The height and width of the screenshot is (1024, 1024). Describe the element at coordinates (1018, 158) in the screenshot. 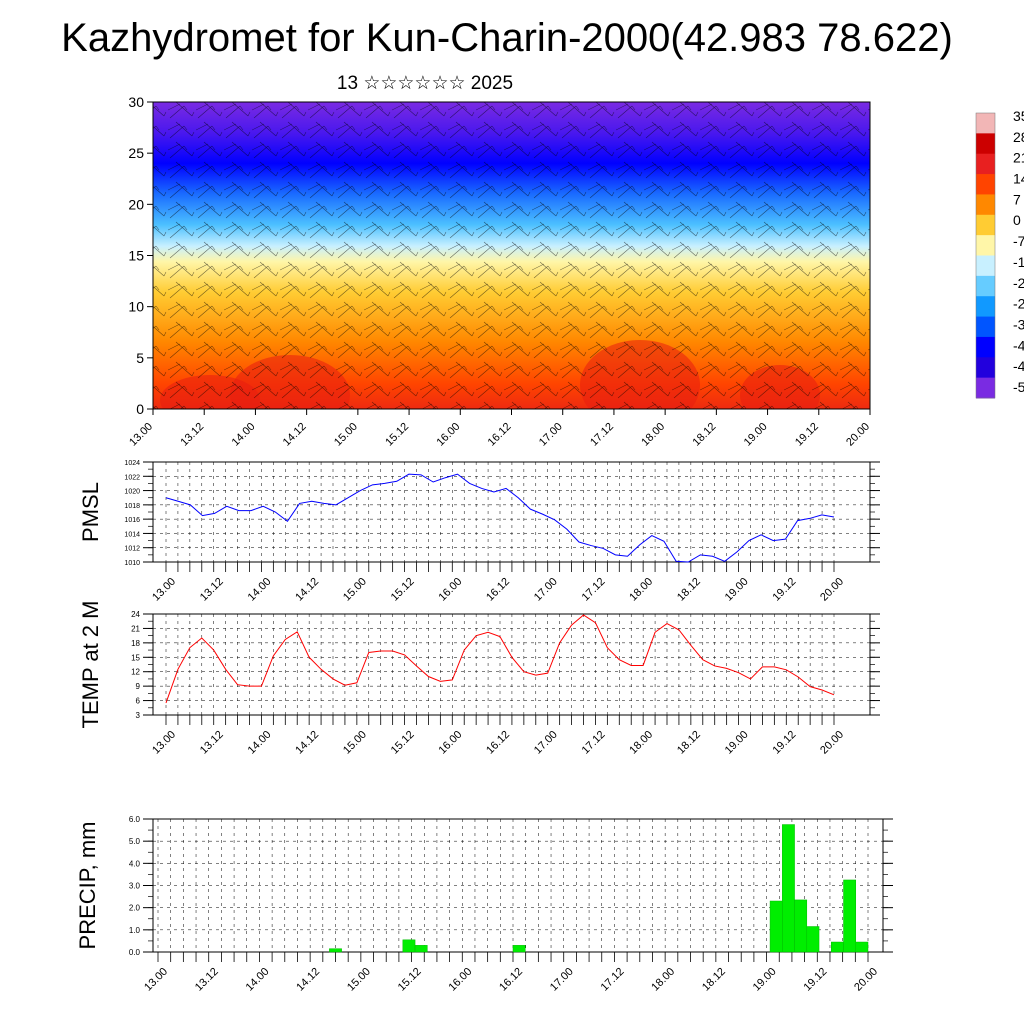

I see `colorbar-label: 21` at that location.